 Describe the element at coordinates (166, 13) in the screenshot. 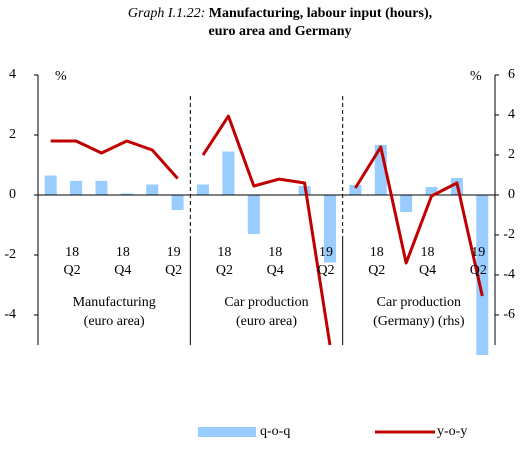

I see `title-prefix: Graph I.1.22:` at that location.